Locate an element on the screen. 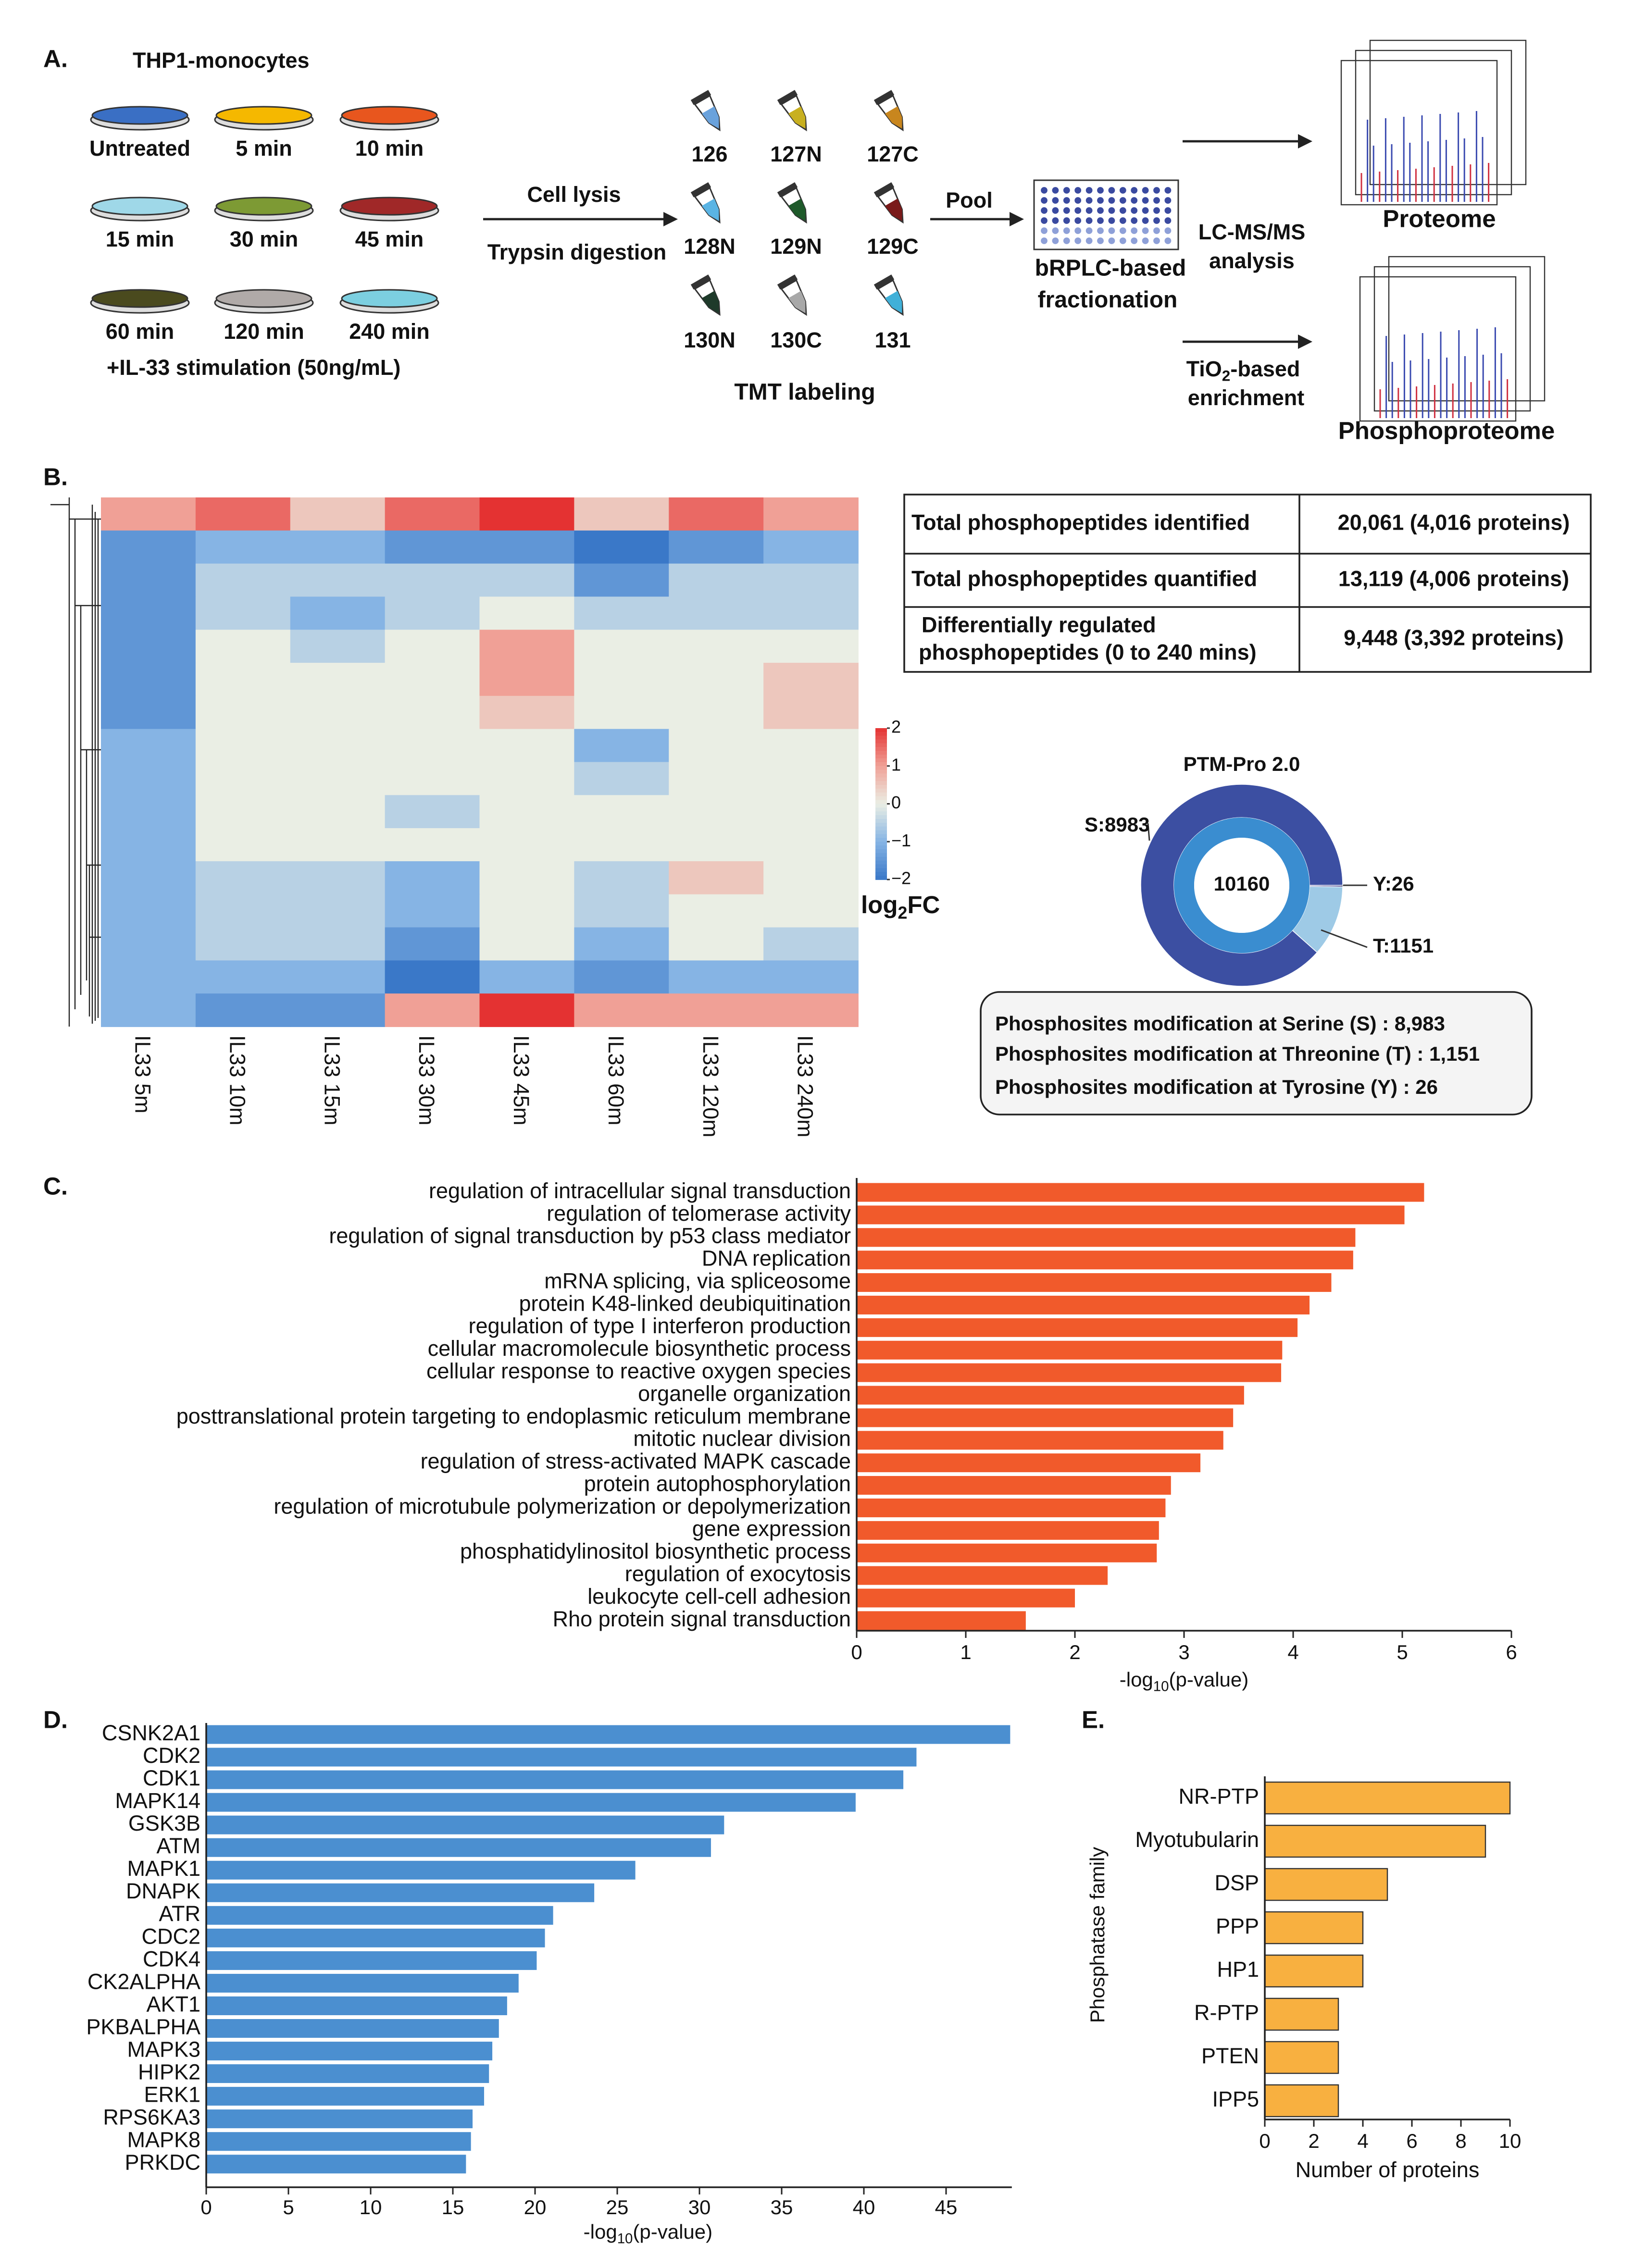 This screenshot has width=1634, height=2268. x-tick-label: 0 is located at coordinates (856, 1652).